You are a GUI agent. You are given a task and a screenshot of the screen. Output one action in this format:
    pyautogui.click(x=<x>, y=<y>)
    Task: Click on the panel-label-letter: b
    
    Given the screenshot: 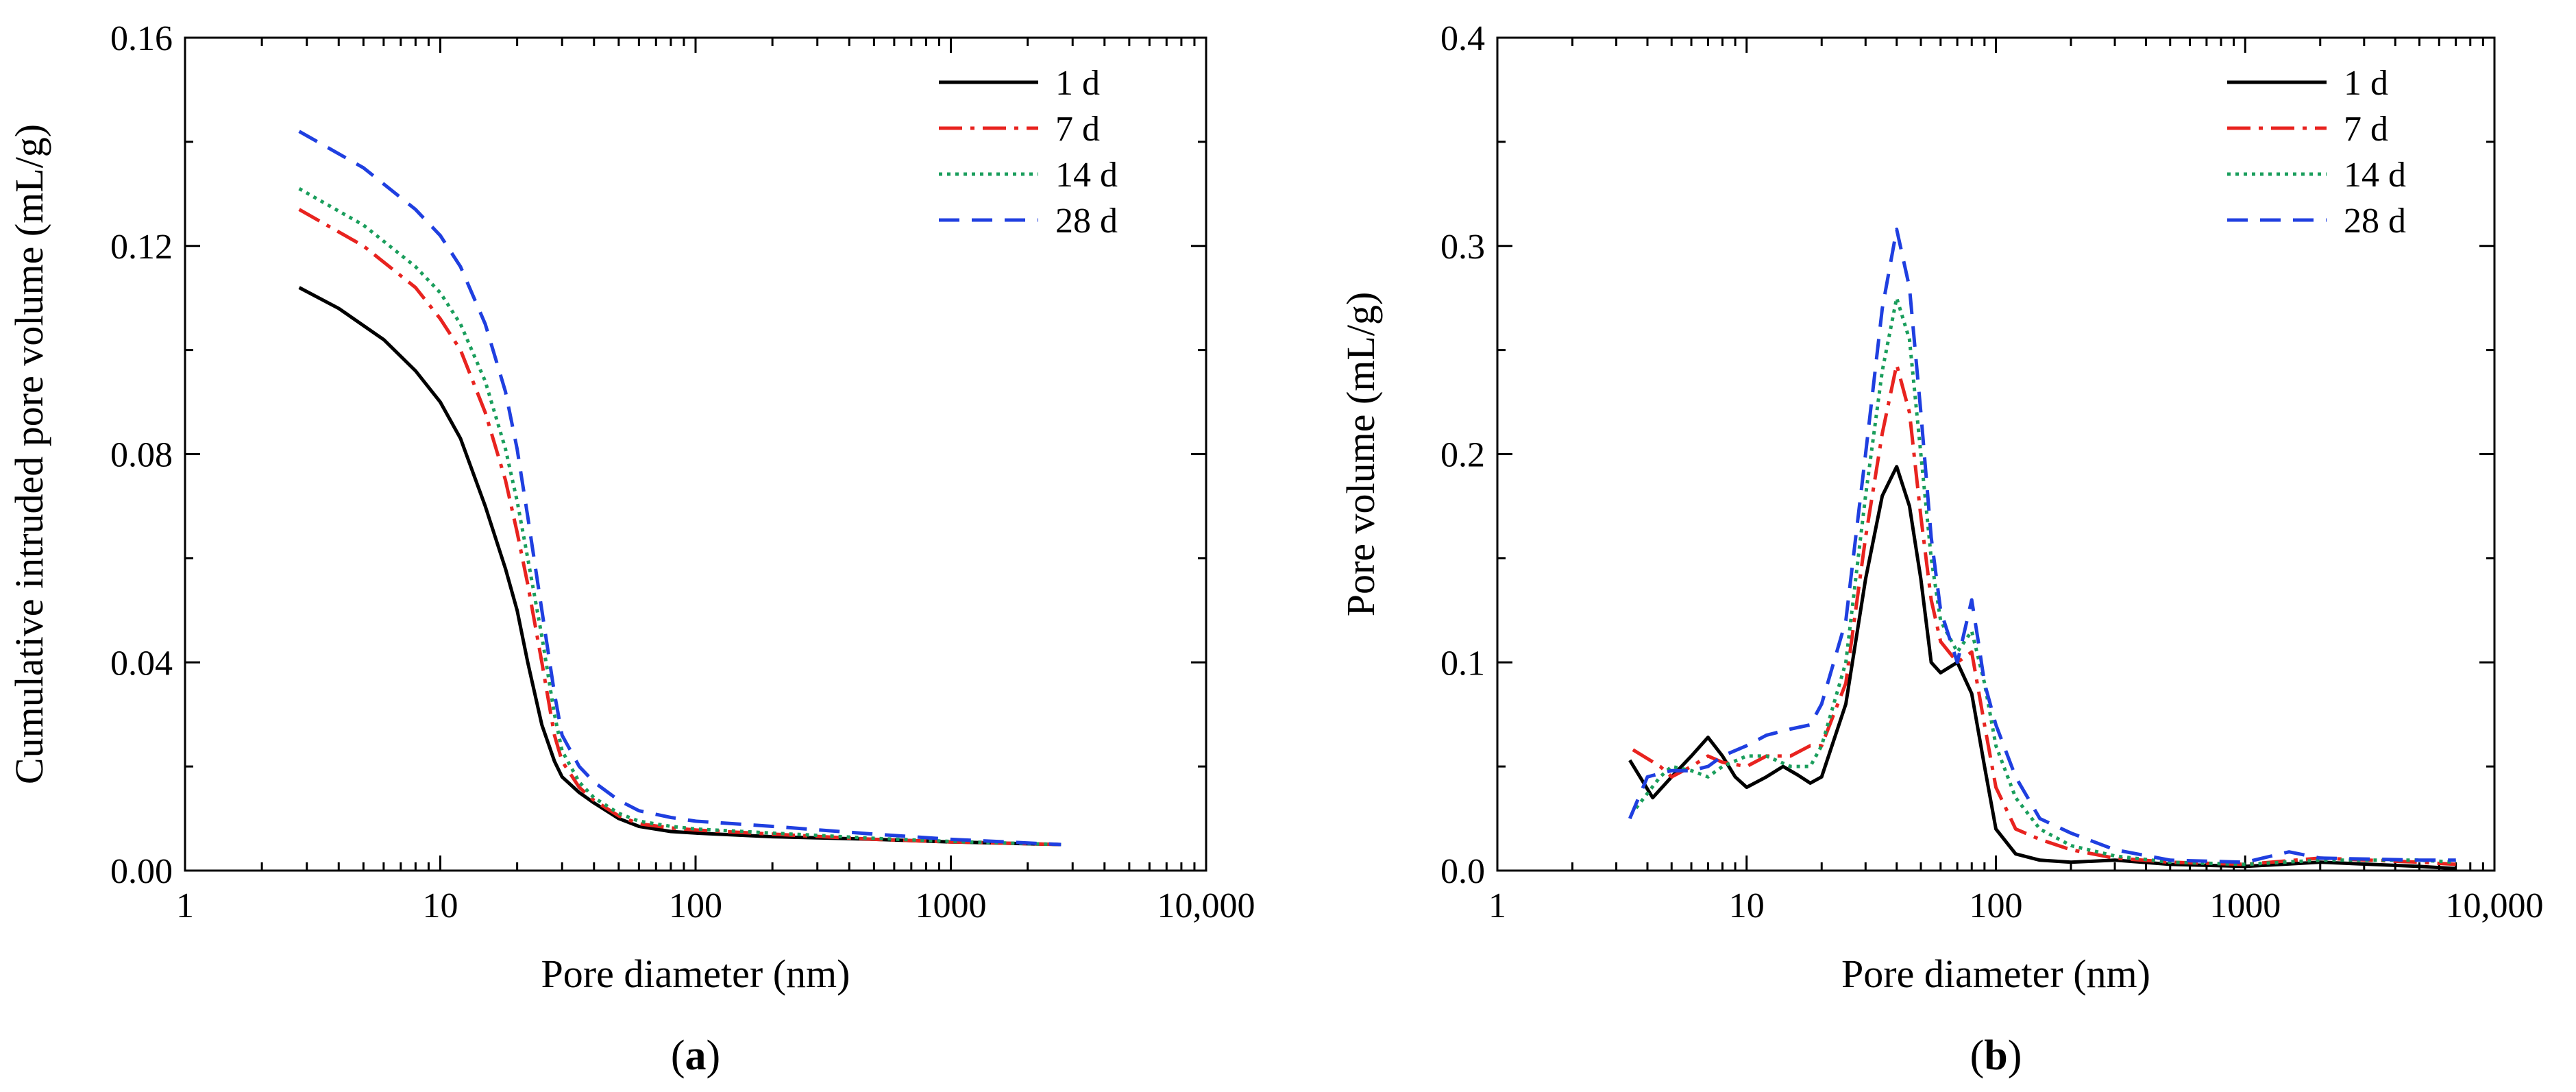 What is the action you would take?
    pyautogui.click(x=1996, y=1055)
    